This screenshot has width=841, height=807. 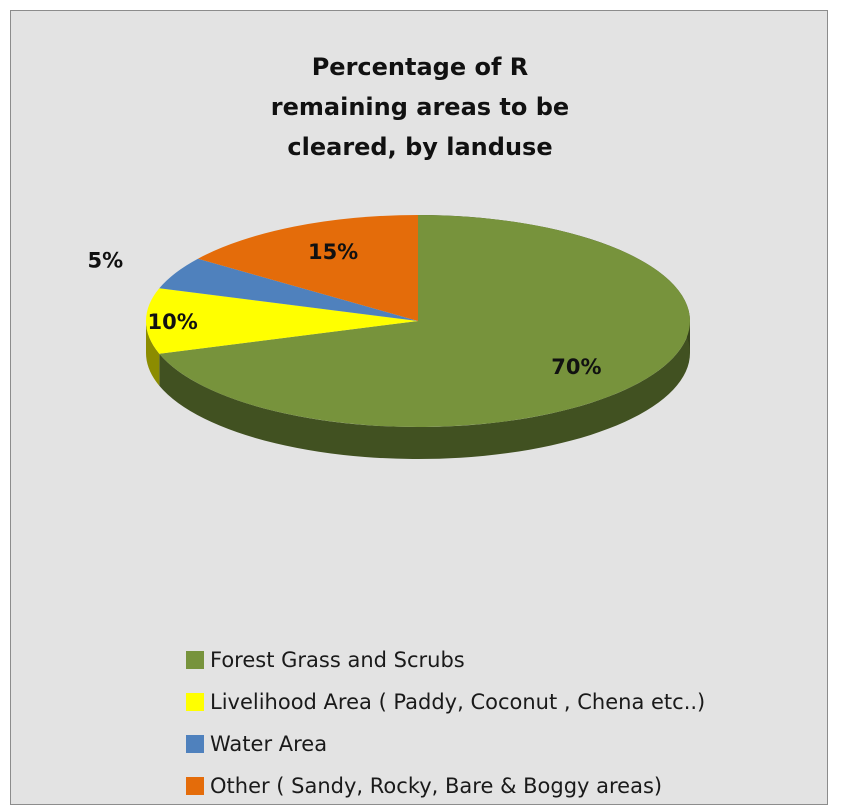 What do you see at coordinates (424, 390) in the screenshot?
I see `pie-side-forest` at bounding box center [424, 390].